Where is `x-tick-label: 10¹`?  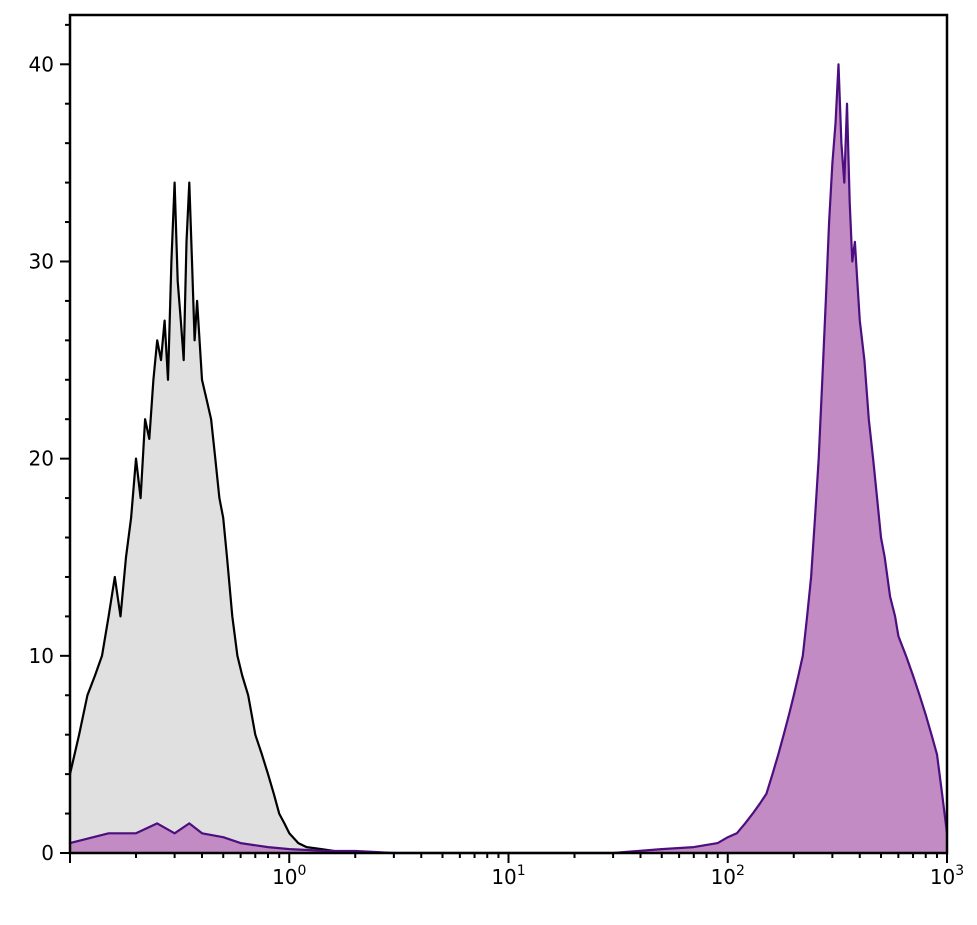
x-tick-label: 10¹ is located at coordinates (508, 876).